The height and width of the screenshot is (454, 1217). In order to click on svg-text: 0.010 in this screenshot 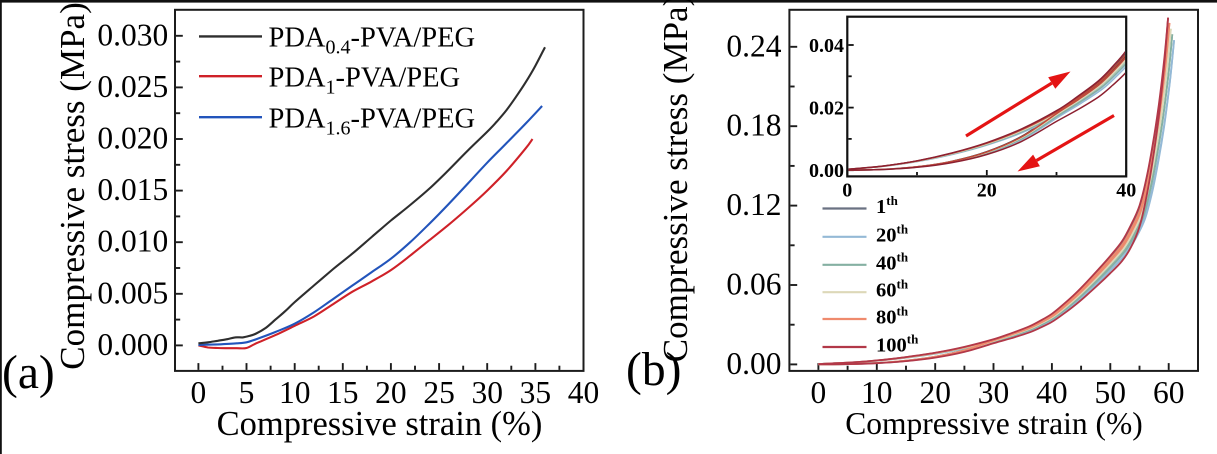, I will do `click(132, 241)`.